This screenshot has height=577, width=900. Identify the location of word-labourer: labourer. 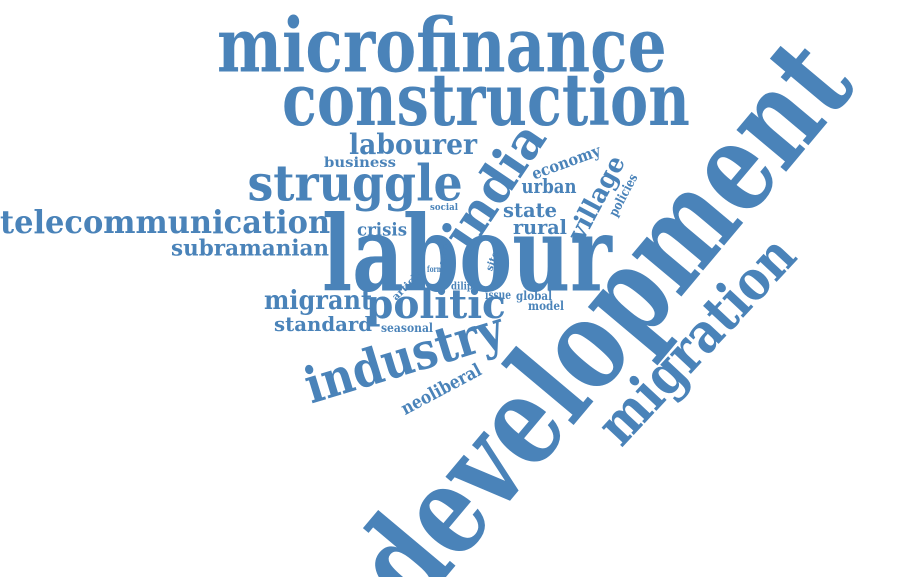
(413, 144).